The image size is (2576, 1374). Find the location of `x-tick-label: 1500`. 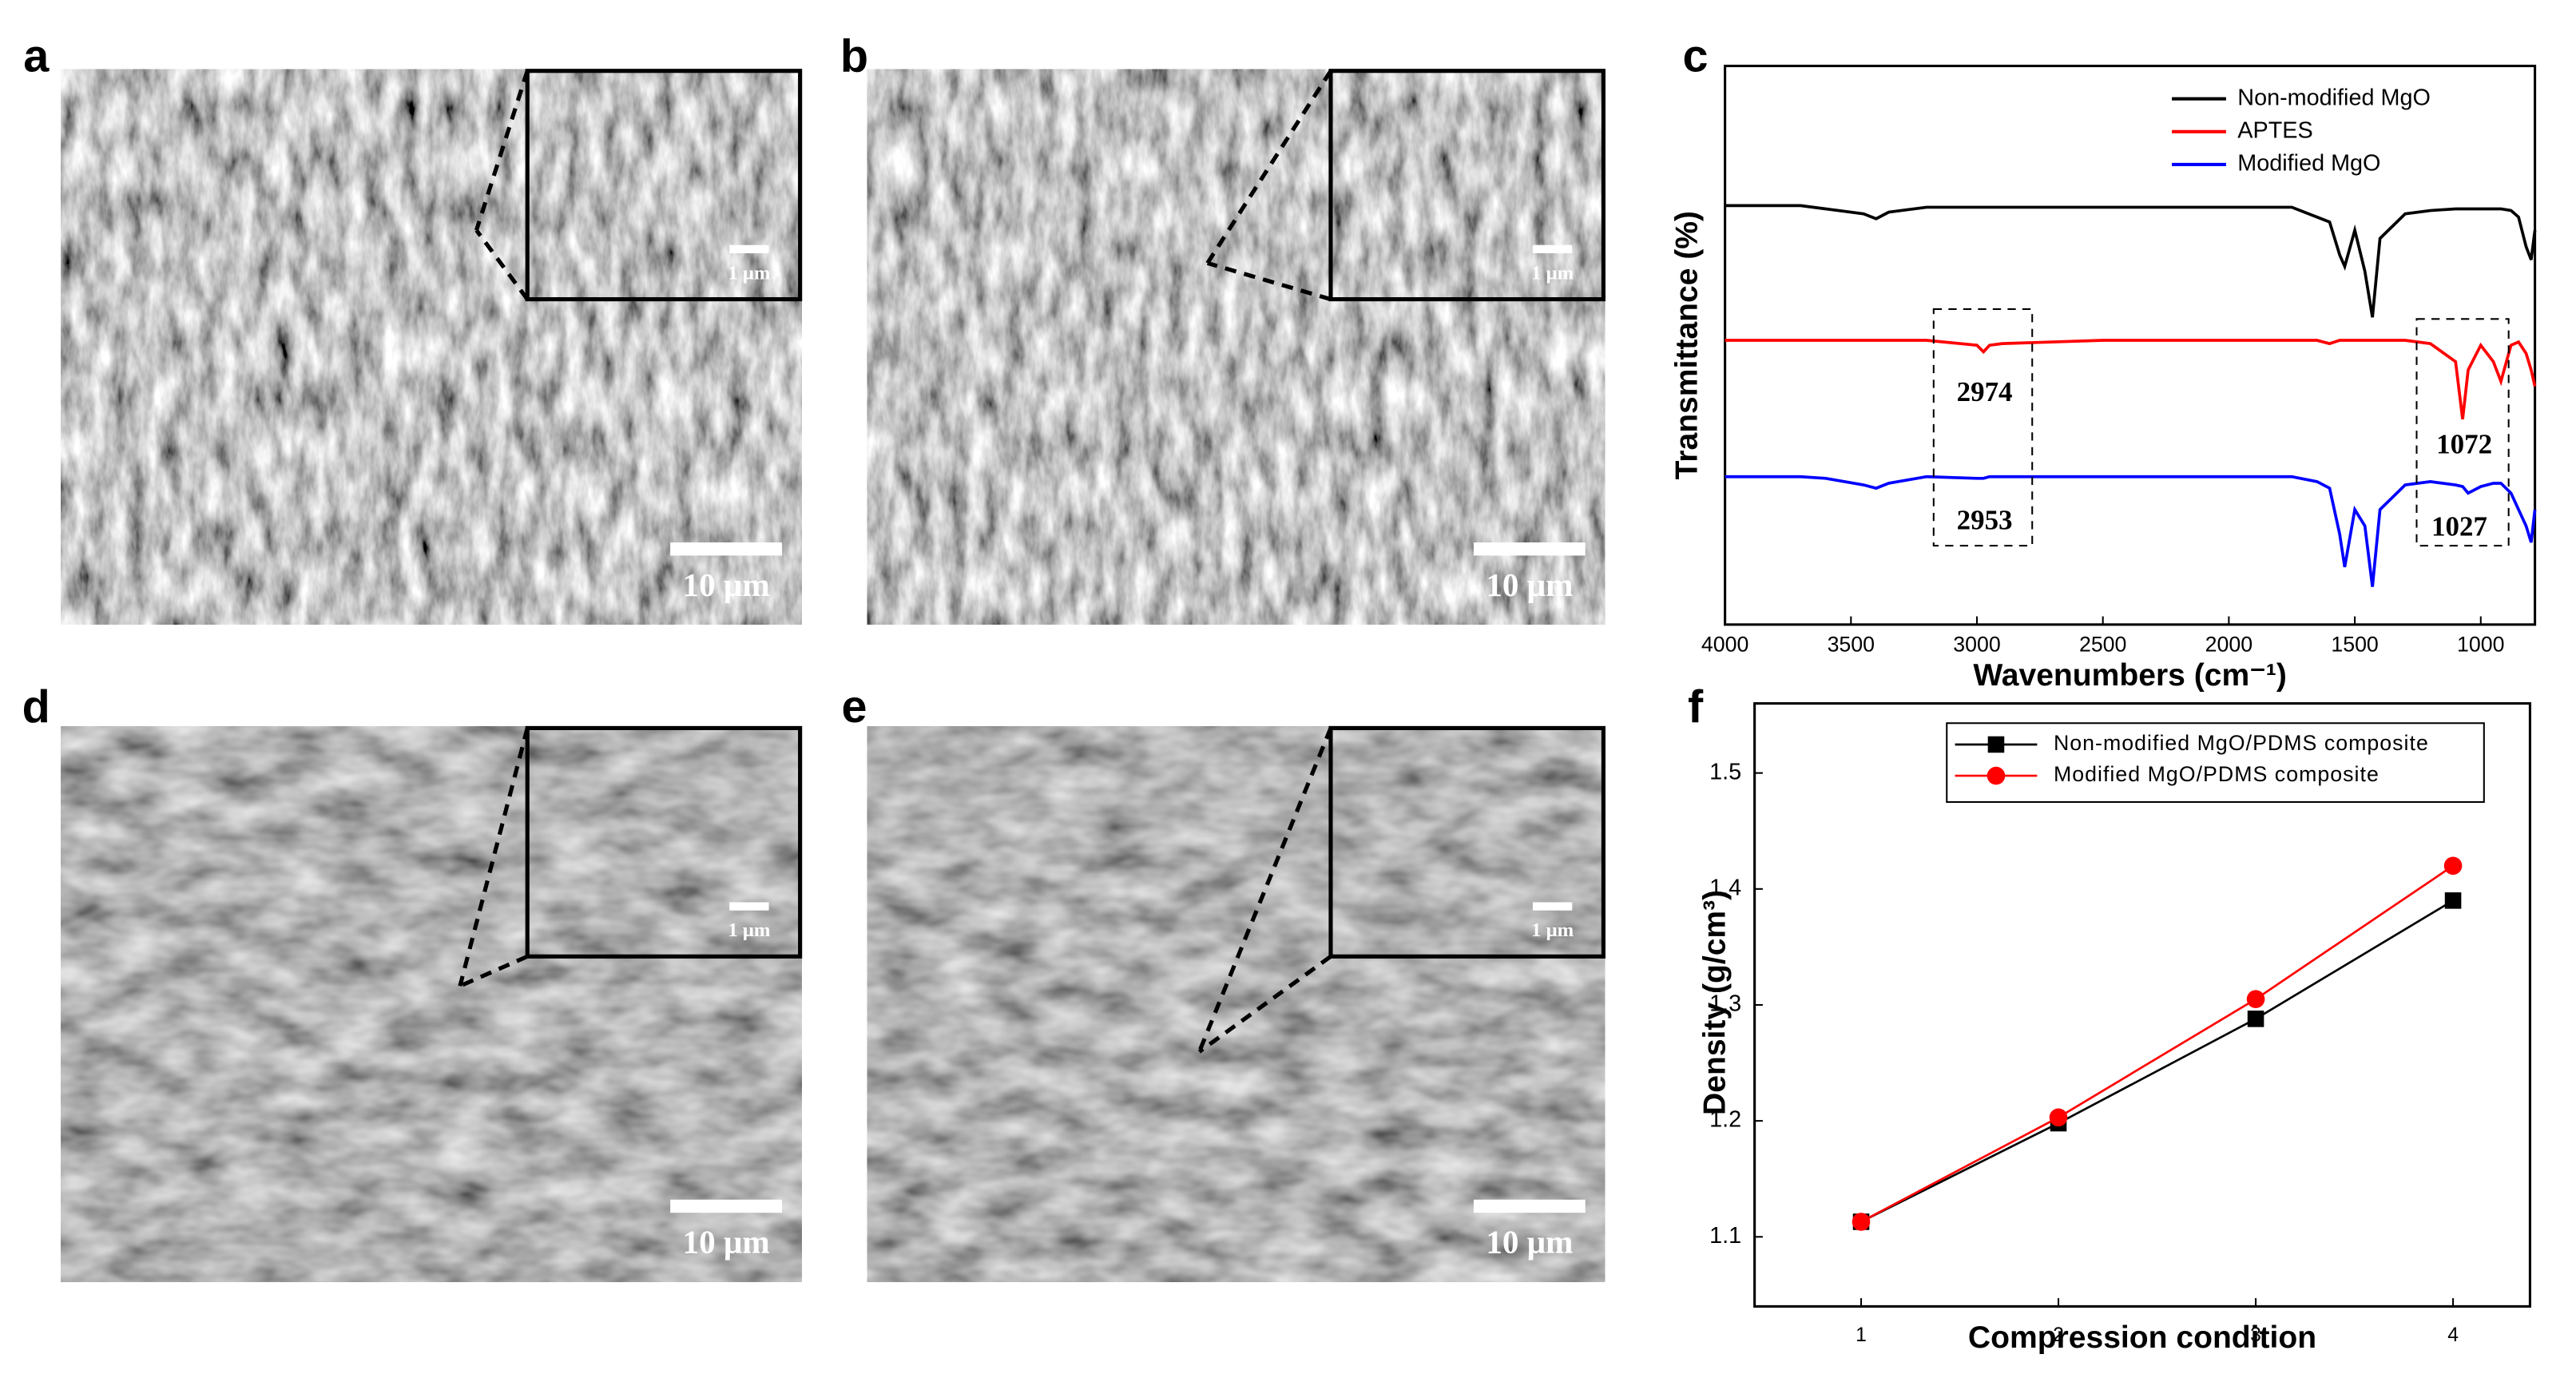

x-tick-label: 1500 is located at coordinates (2354, 645).